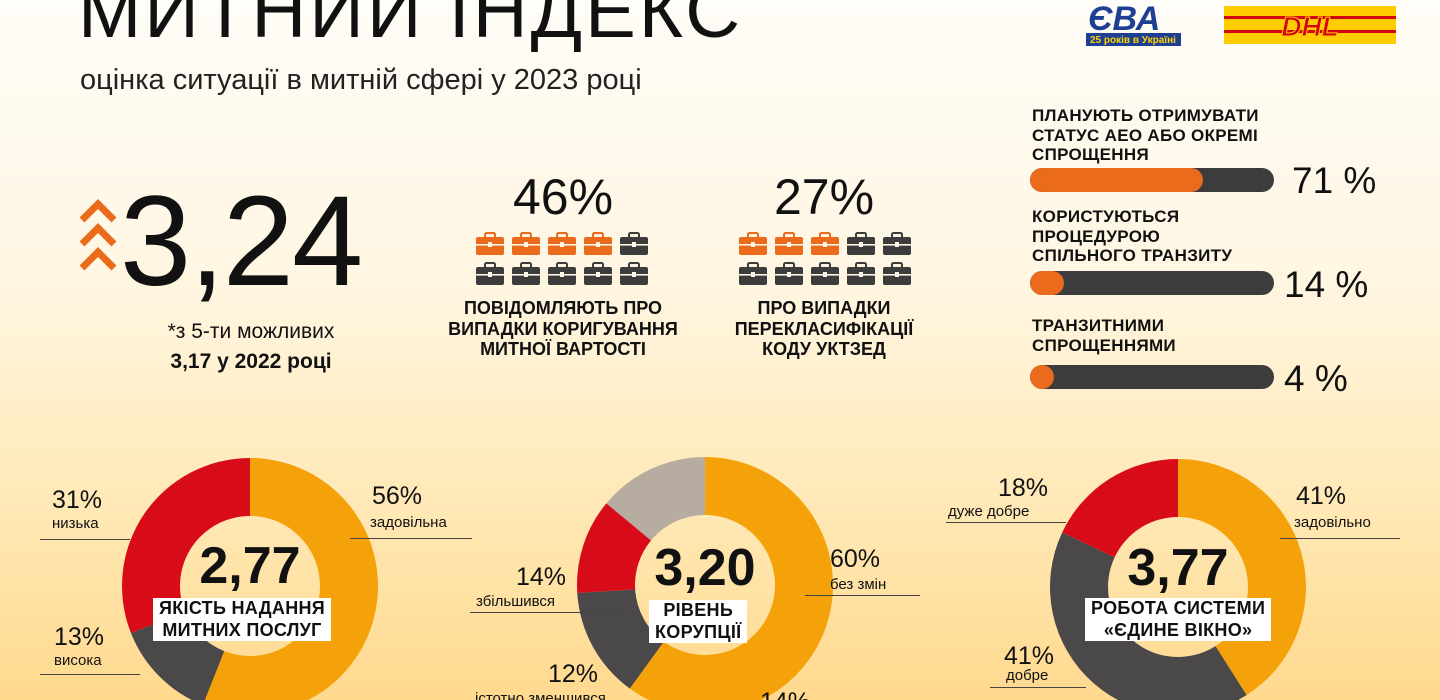  Describe the element at coordinates (824, 197) in the screenshot. I see `bag-stat-percent: 27%` at that location.